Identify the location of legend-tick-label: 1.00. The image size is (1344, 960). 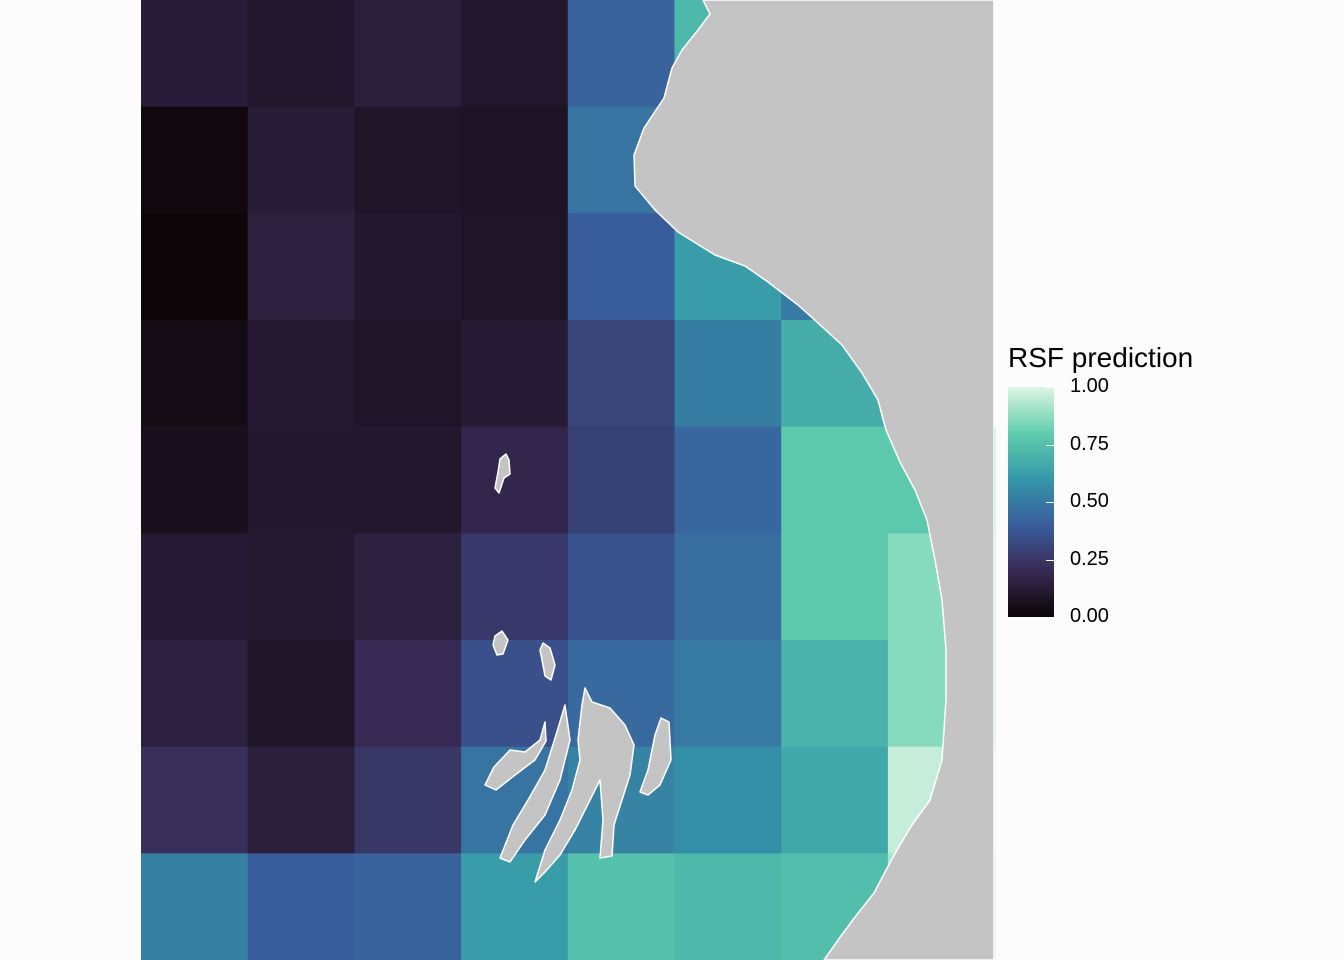
(1089, 386).